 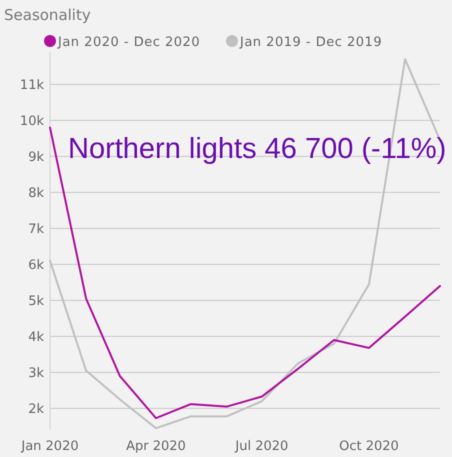 What do you see at coordinates (36, 265) in the screenshot?
I see `y-tick-label: 6k` at bounding box center [36, 265].